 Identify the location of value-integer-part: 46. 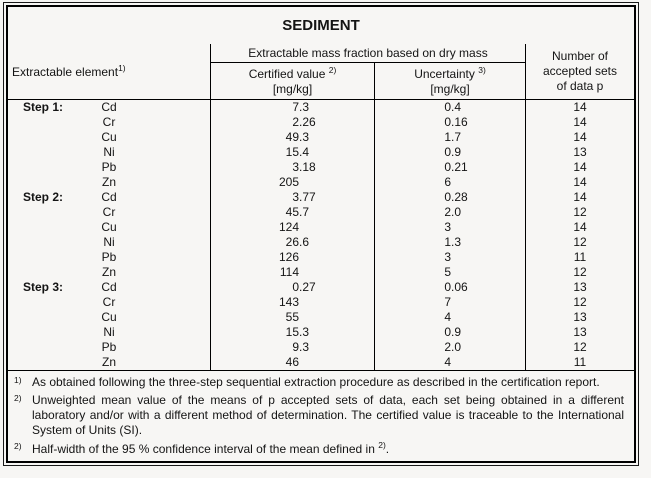
(292, 362).